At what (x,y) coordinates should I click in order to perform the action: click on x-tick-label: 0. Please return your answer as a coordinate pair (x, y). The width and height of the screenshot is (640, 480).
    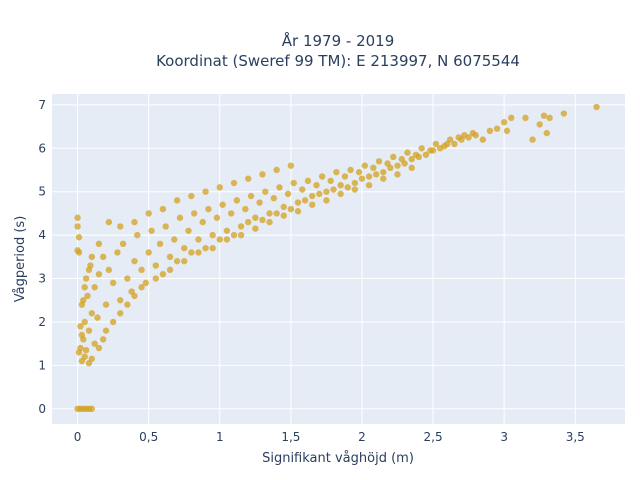
    Looking at the image, I should click on (78, 437).